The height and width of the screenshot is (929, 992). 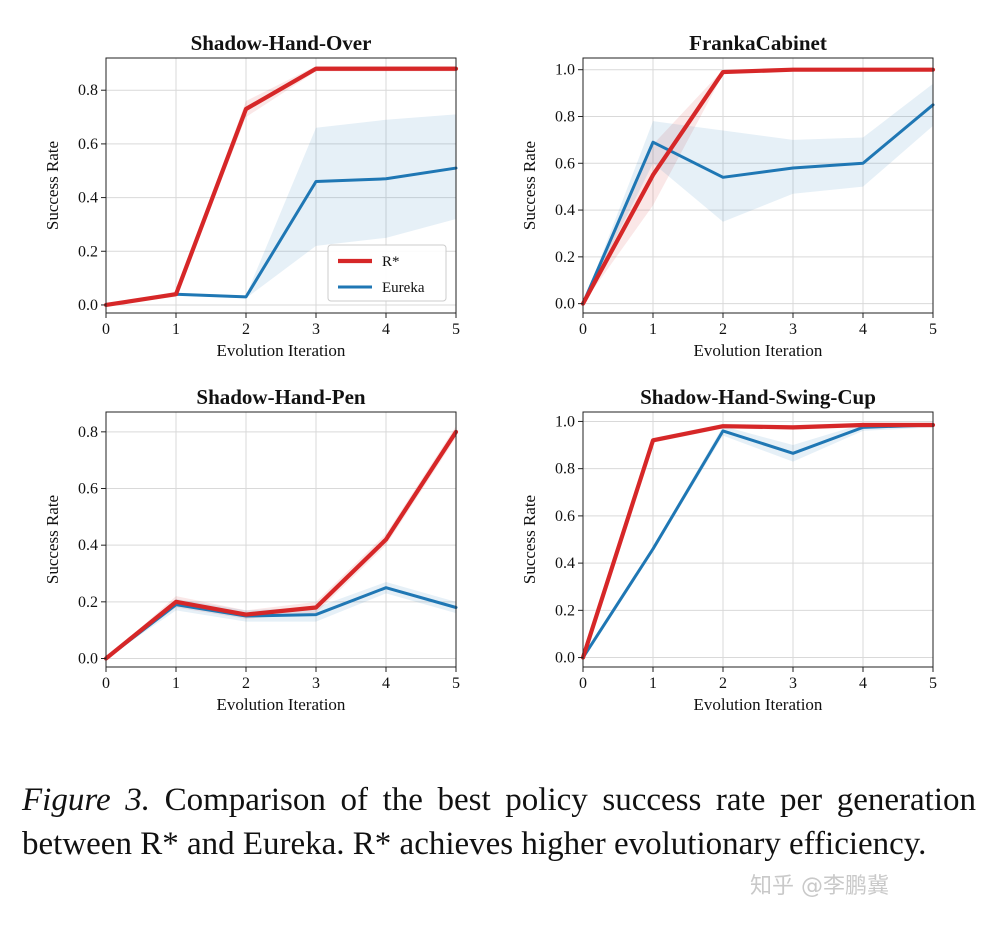 What do you see at coordinates (403, 288) in the screenshot?
I see `legend-label: Eureka` at bounding box center [403, 288].